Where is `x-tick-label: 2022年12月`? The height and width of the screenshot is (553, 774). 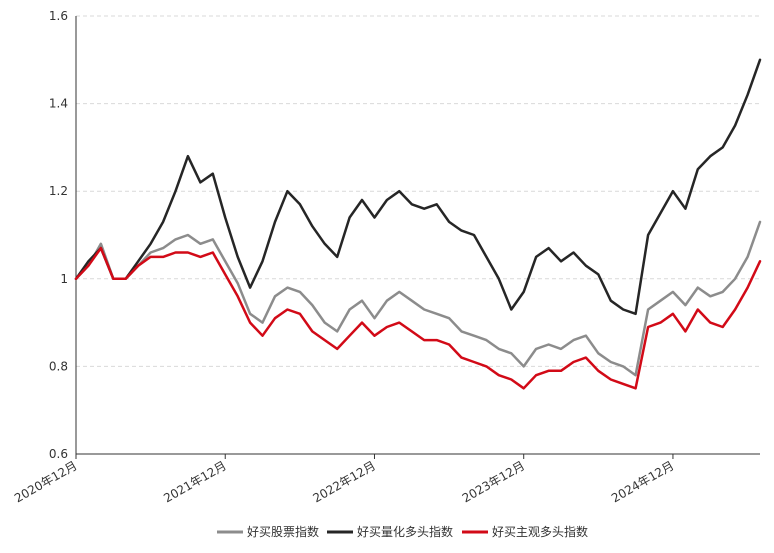 x-tick-label: 2022年12月 is located at coordinates (344, 481).